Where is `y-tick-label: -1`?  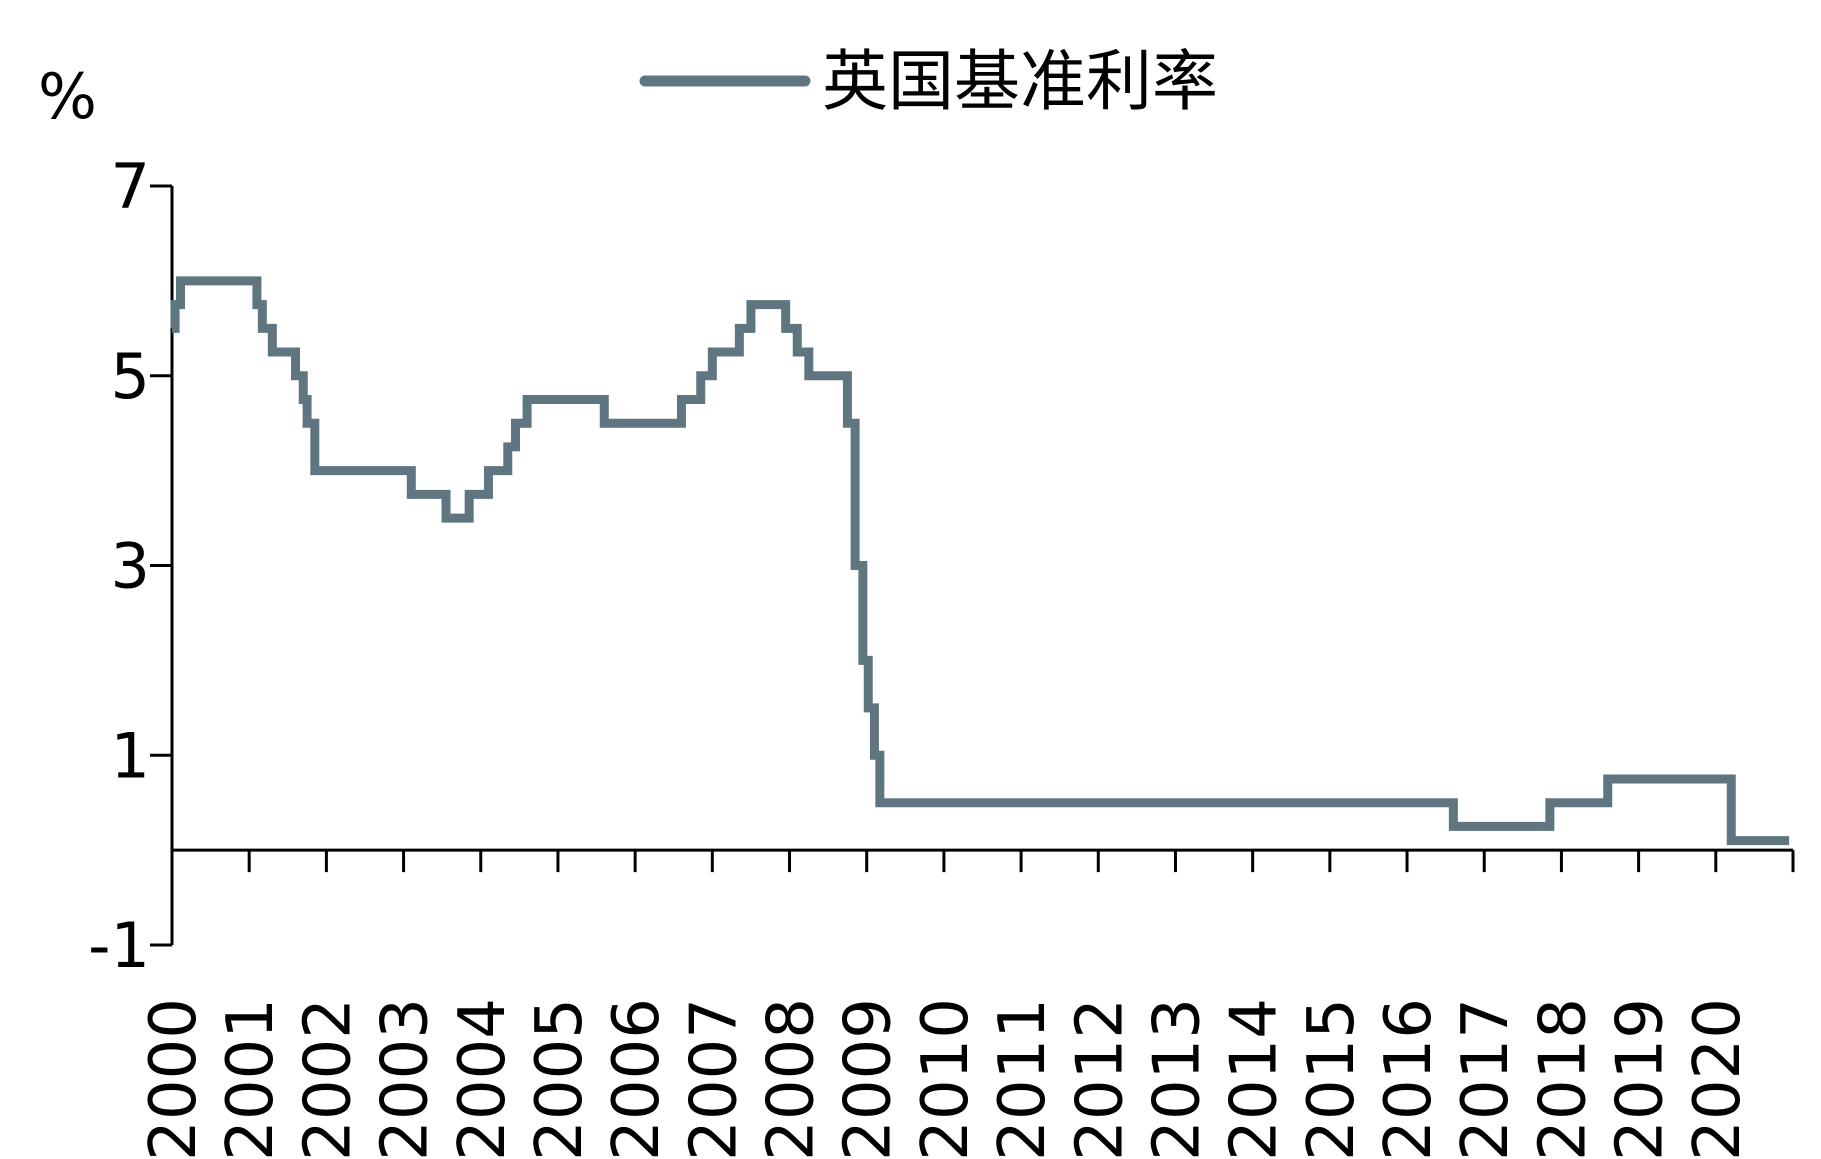 y-tick-label: -1 is located at coordinates (119, 945).